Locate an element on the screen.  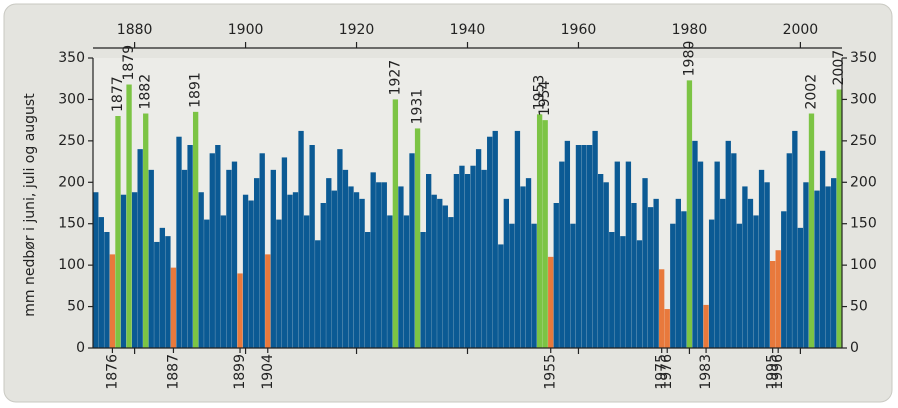
wet-year-label: 1980 is located at coordinates (689, 59).